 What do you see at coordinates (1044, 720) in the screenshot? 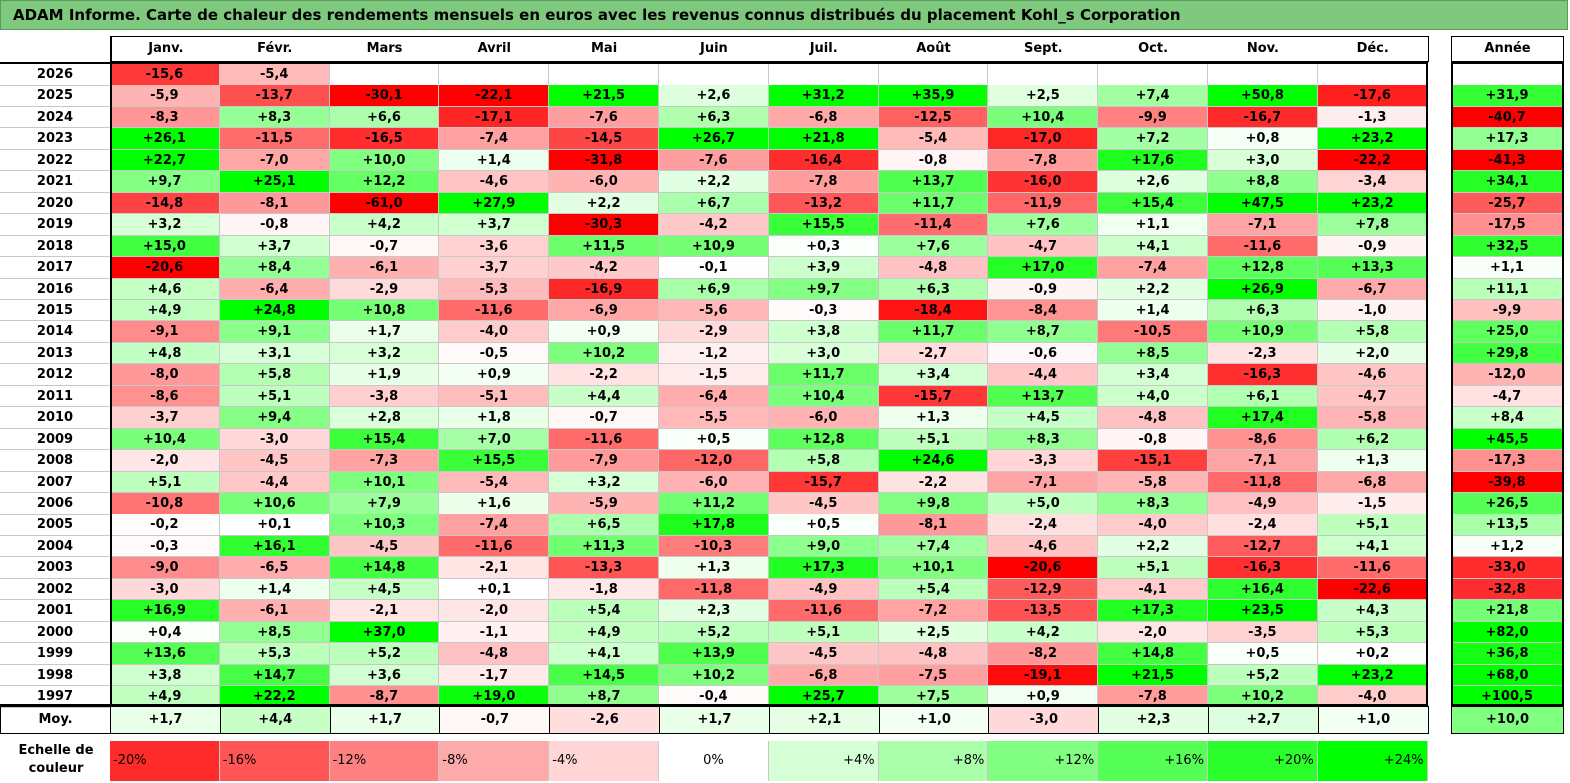
I see `average-cell: -3,0` at bounding box center [1044, 720].